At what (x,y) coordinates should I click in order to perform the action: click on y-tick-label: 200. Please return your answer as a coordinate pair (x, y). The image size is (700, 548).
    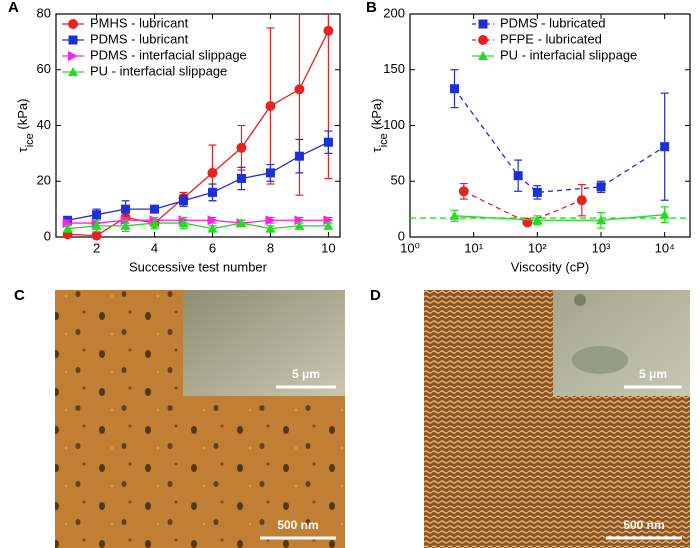
    Looking at the image, I should click on (394, 12).